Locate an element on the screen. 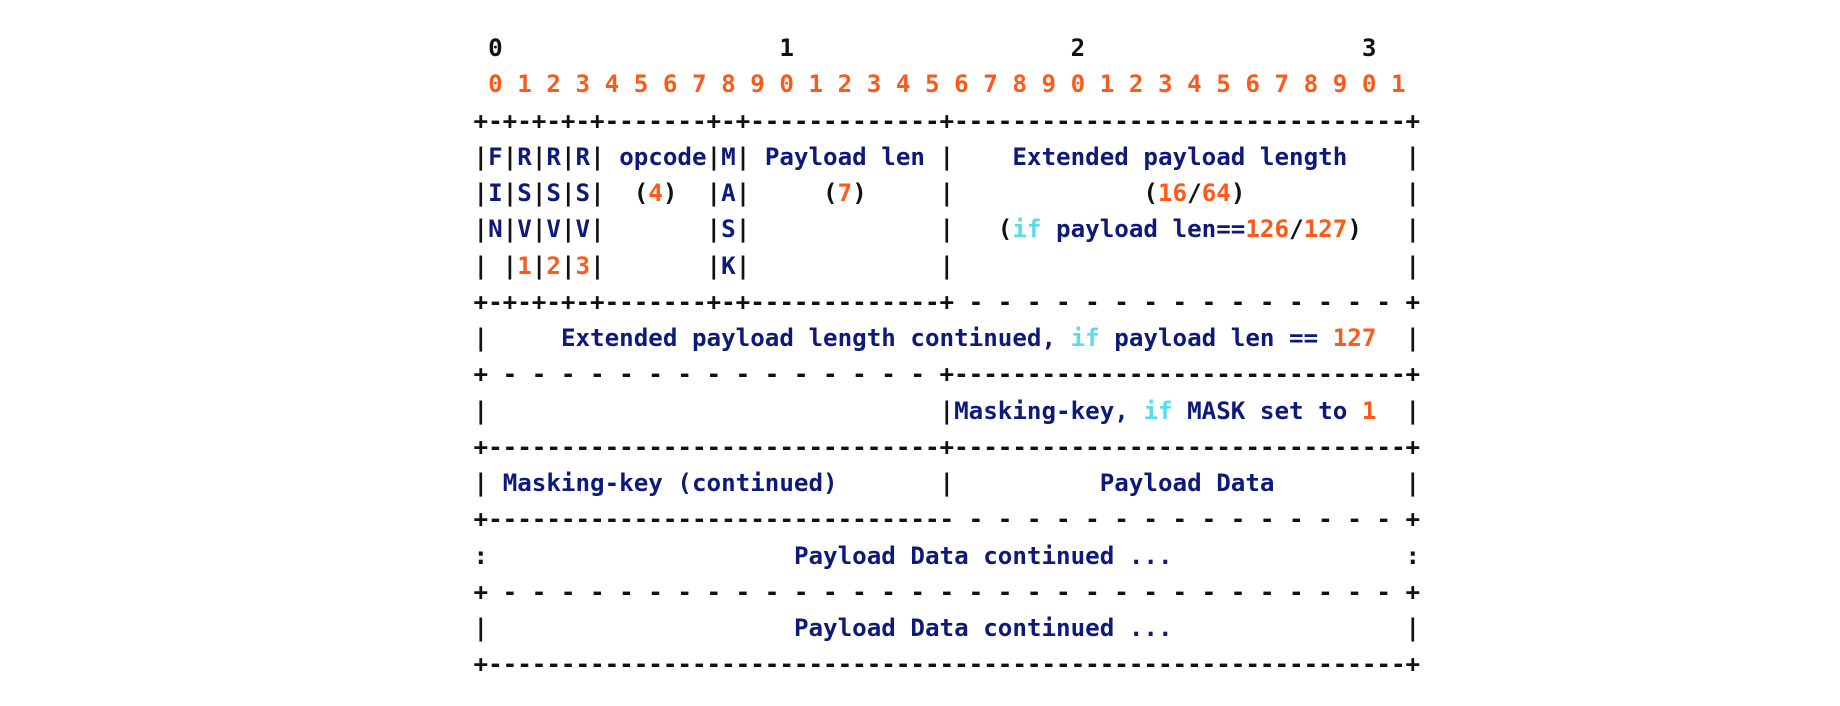 The width and height of the screenshot is (1840, 706). field-label: payload len == is located at coordinates (1216, 338).